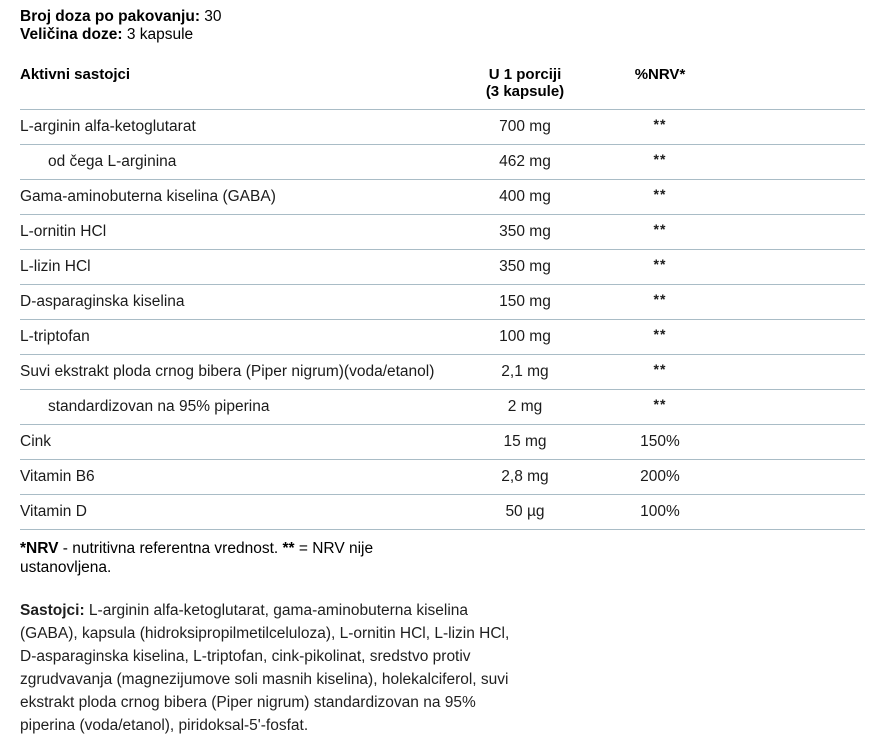  What do you see at coordinates (442, 17) in the screenshot?
I see `doses-per-pack: Broj doza po pakovanju: 30` at bounding box center [442, 17].